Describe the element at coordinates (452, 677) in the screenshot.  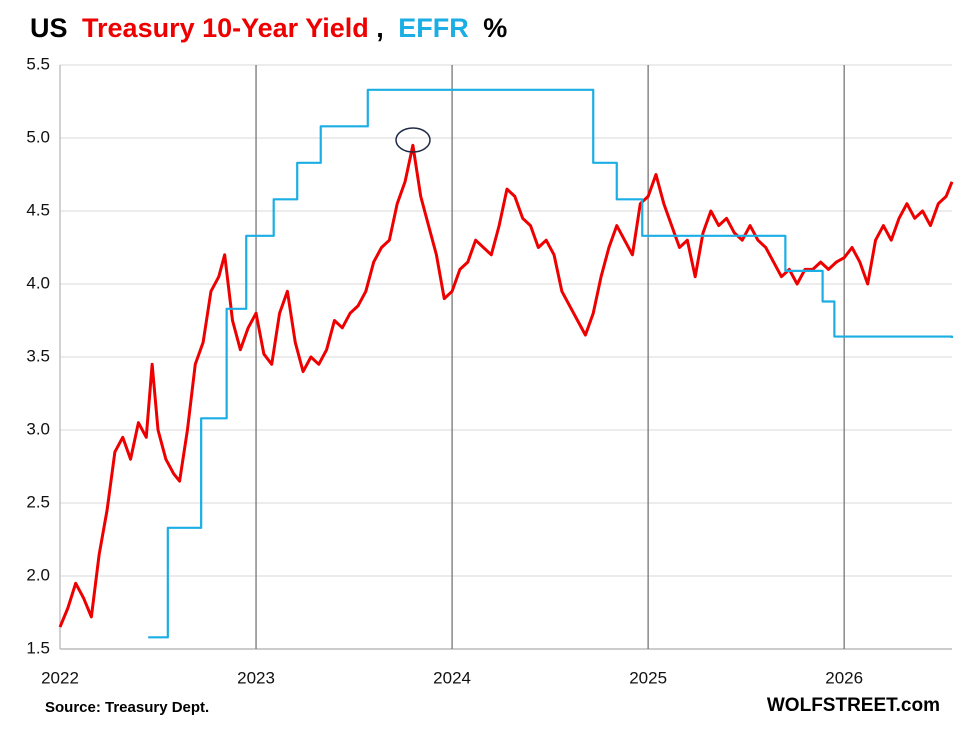
I see `x-tick-label: 2024` at that location.